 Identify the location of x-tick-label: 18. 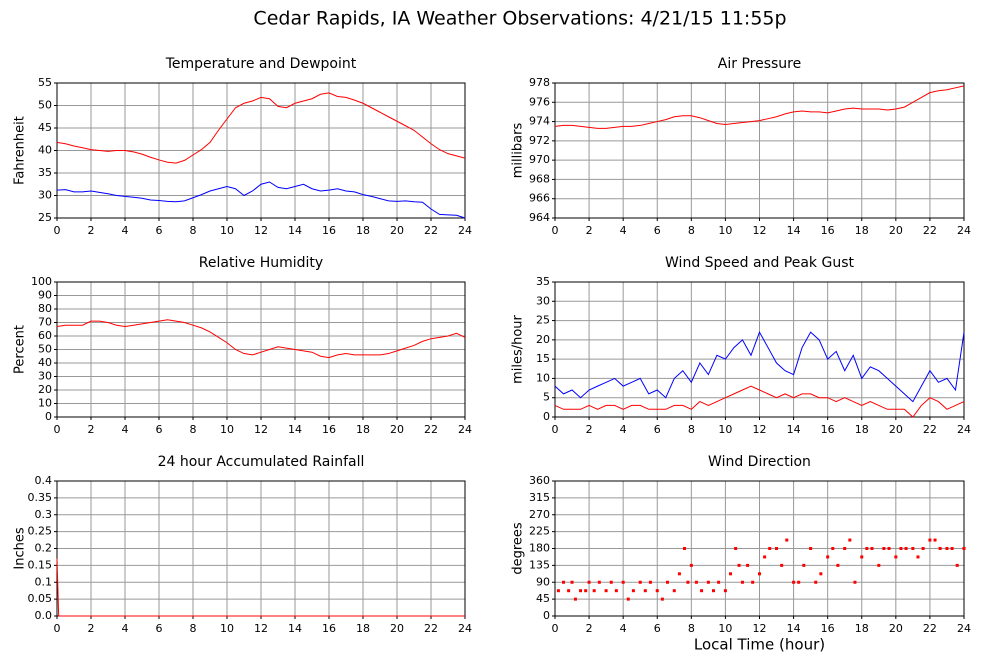
(363, 628).